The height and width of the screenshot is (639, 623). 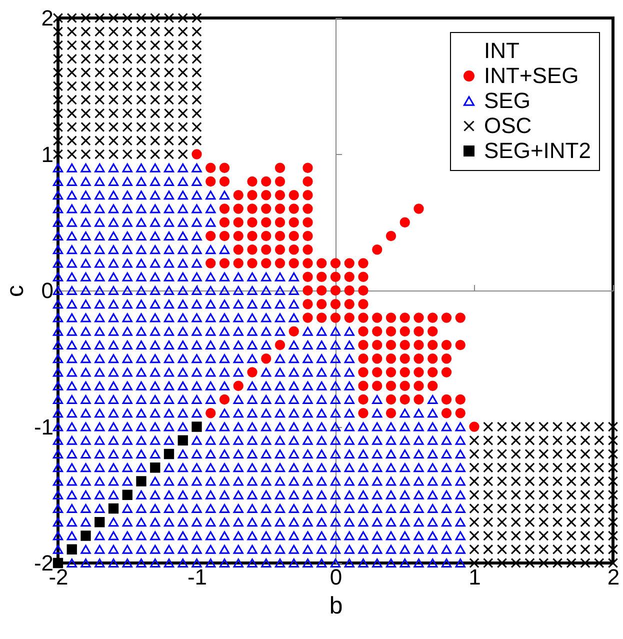 I want to click on x-tick-label: -1, so click(x=197, y=577).